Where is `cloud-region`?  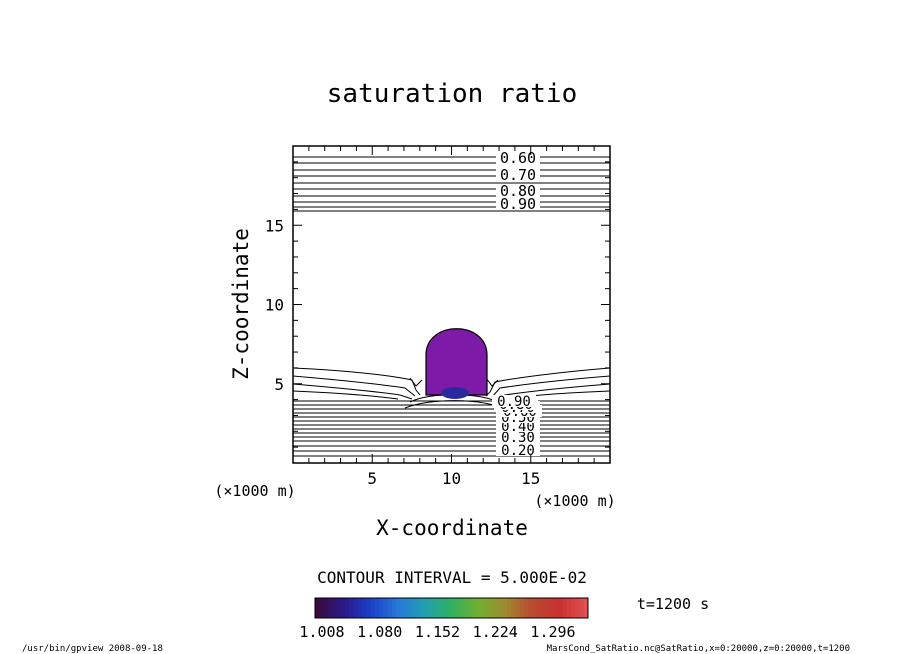 cloud-region is located at coordinates (456, 362).